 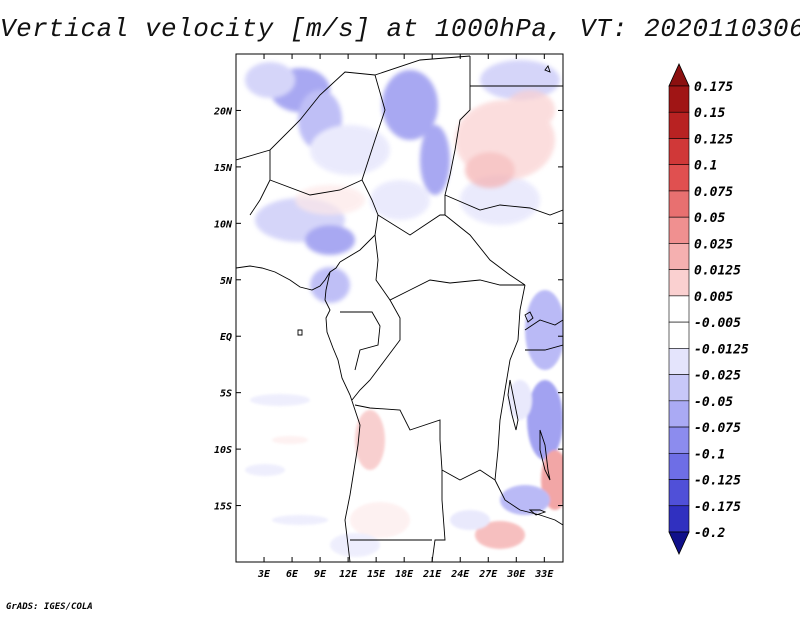 I want to click on lat-tick-label: 5N, so click(x=226, y=281).